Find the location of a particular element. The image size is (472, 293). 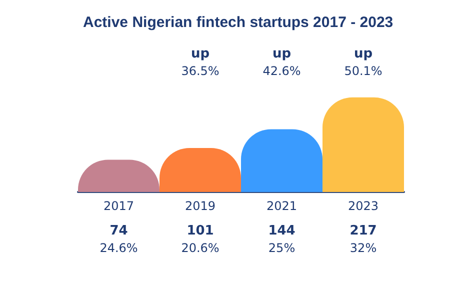

bar is located at coordinates (363, 144).